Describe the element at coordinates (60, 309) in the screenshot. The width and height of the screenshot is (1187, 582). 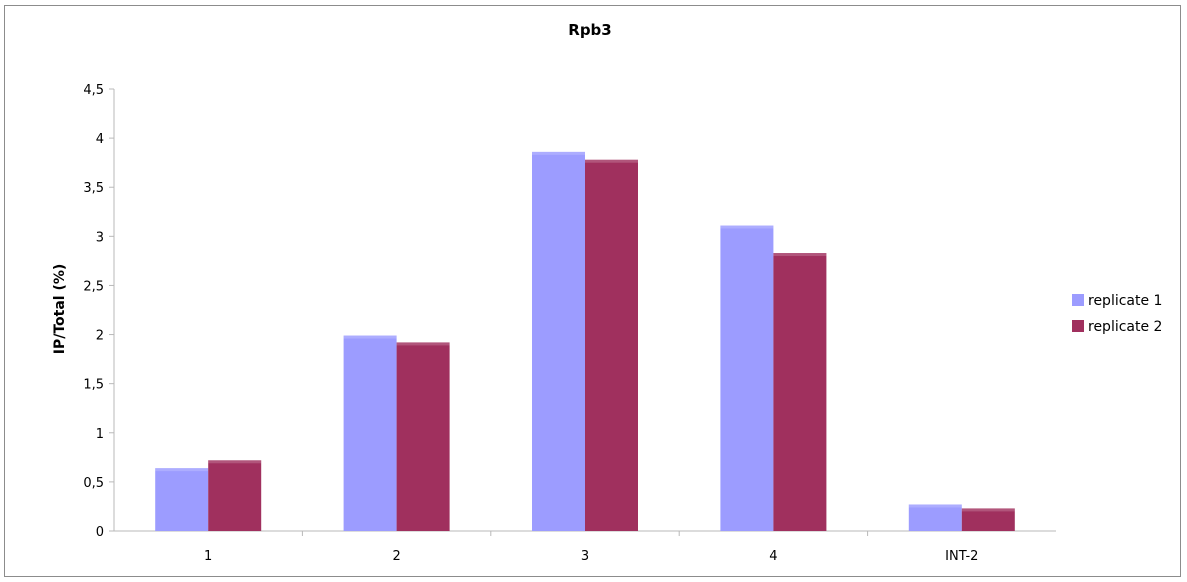
I see `y-axis-title: IP/Total (%)` at that location.